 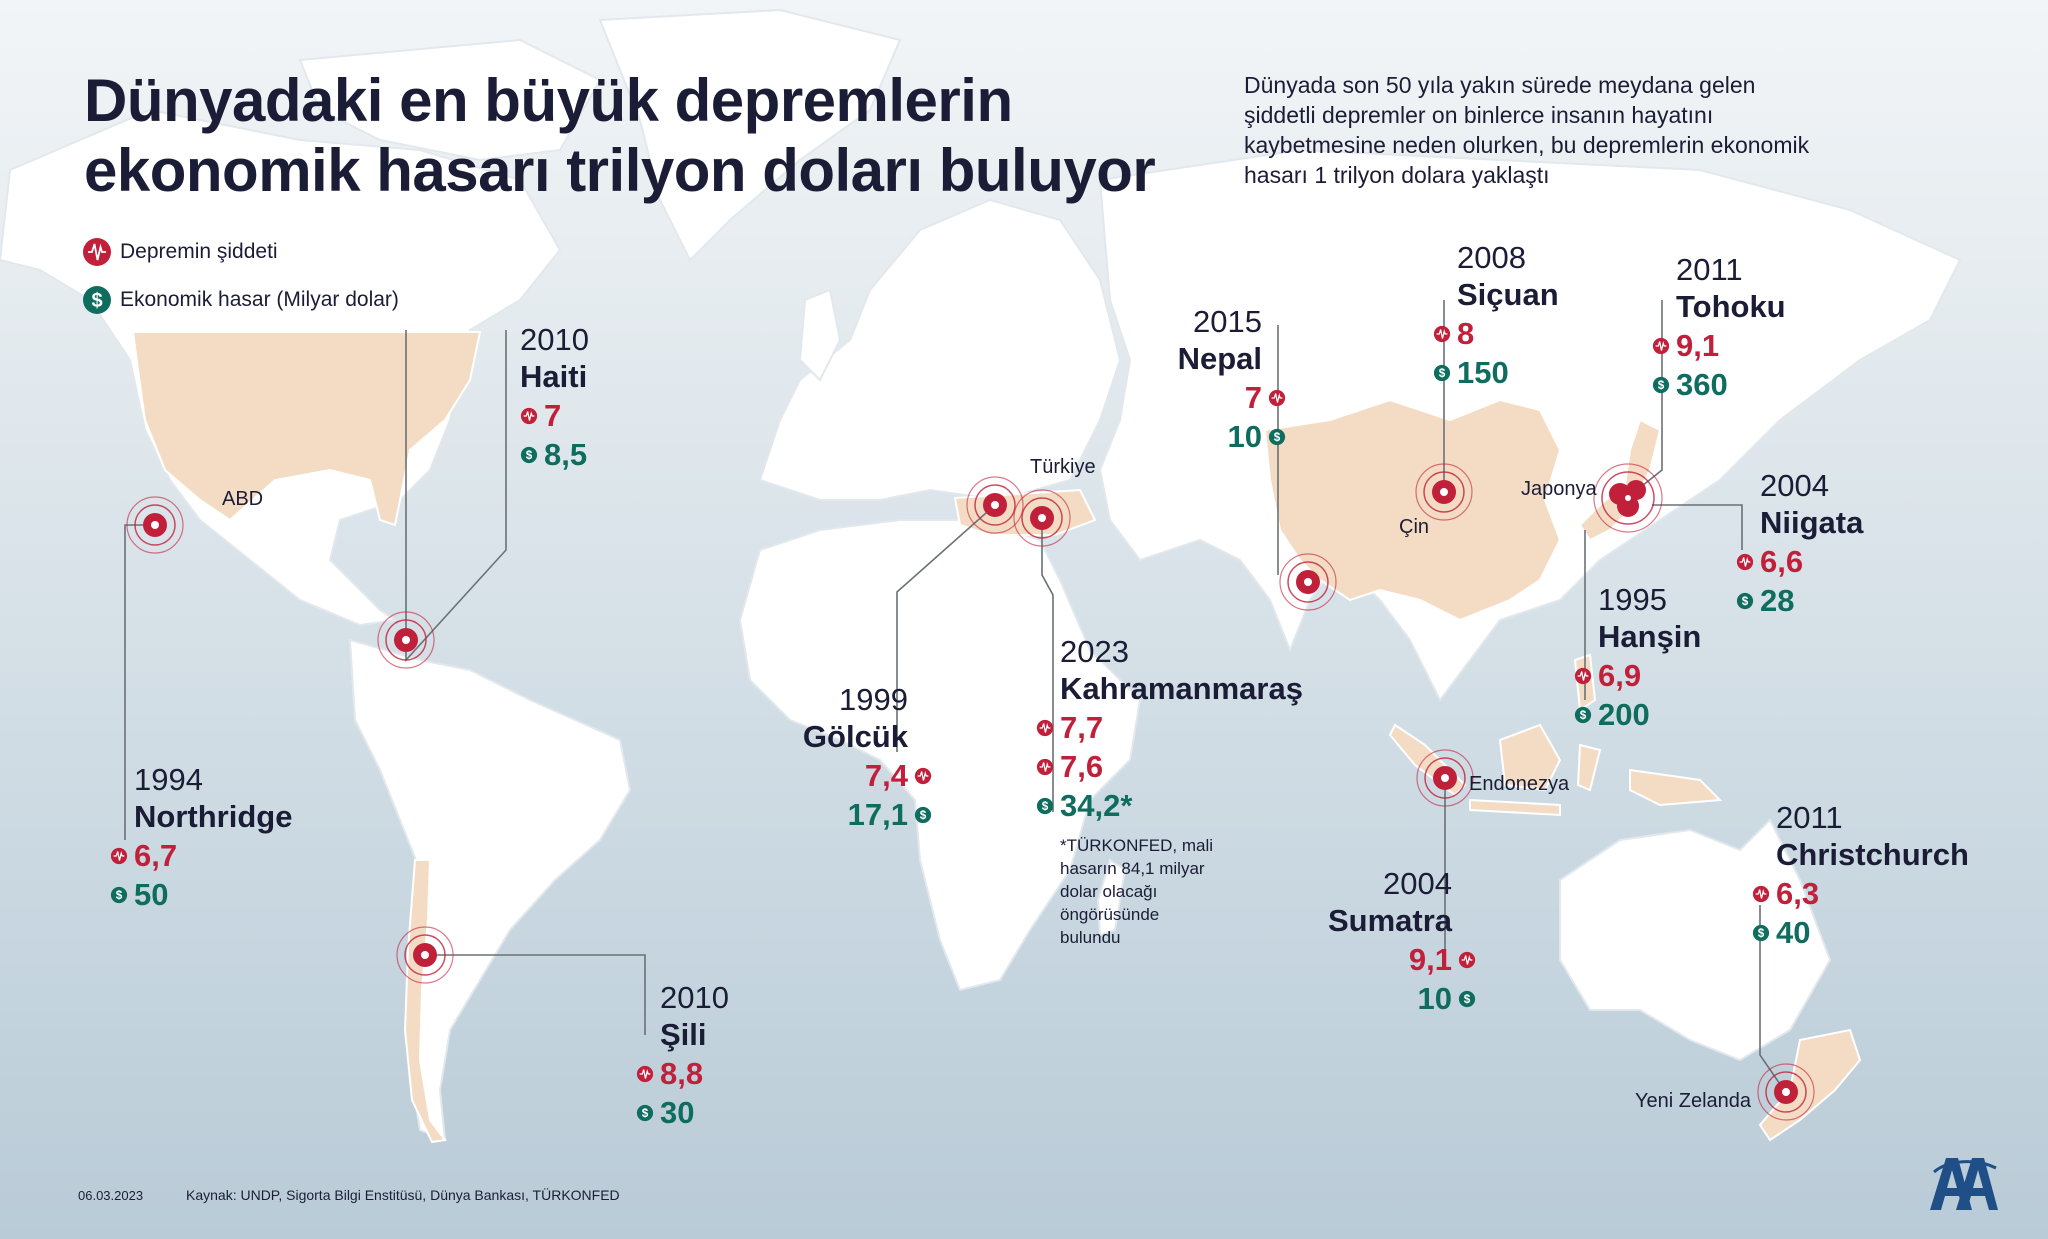 I want to click on title-line-1: Dünyadaki en büyük depremlerin, so click(x=548, y=100).